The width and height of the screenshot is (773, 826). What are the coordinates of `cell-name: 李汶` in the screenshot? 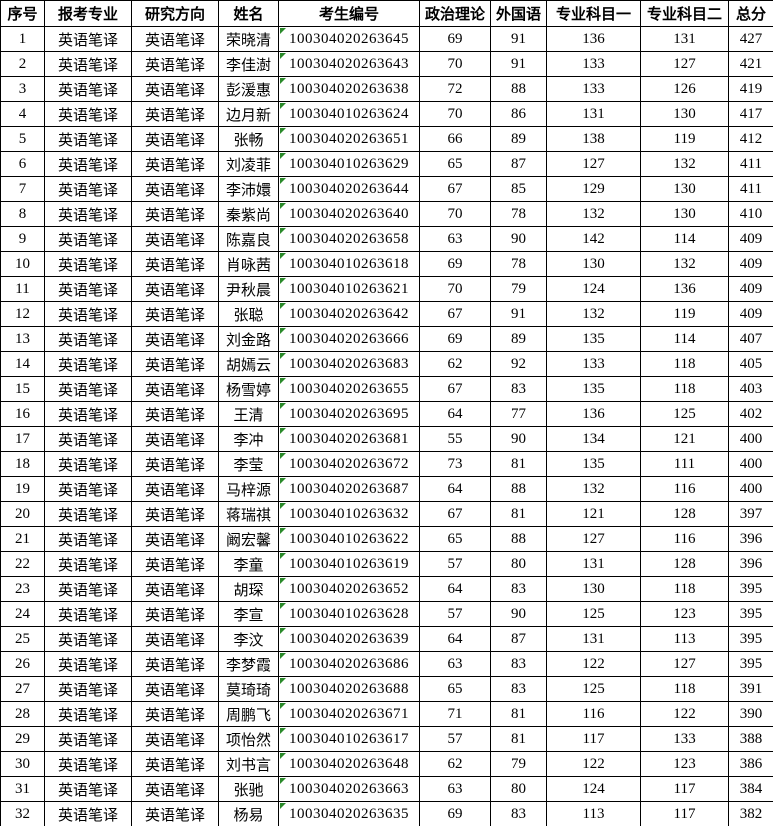 It's located at (248, 639).